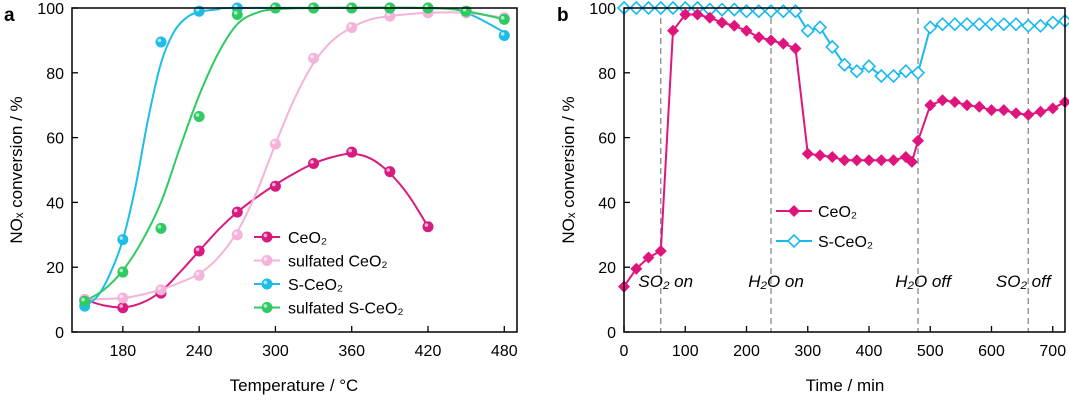  Describe the element at coordinates (504, 351) in the screenshot. I see `x-tick-label: 480` at that location.